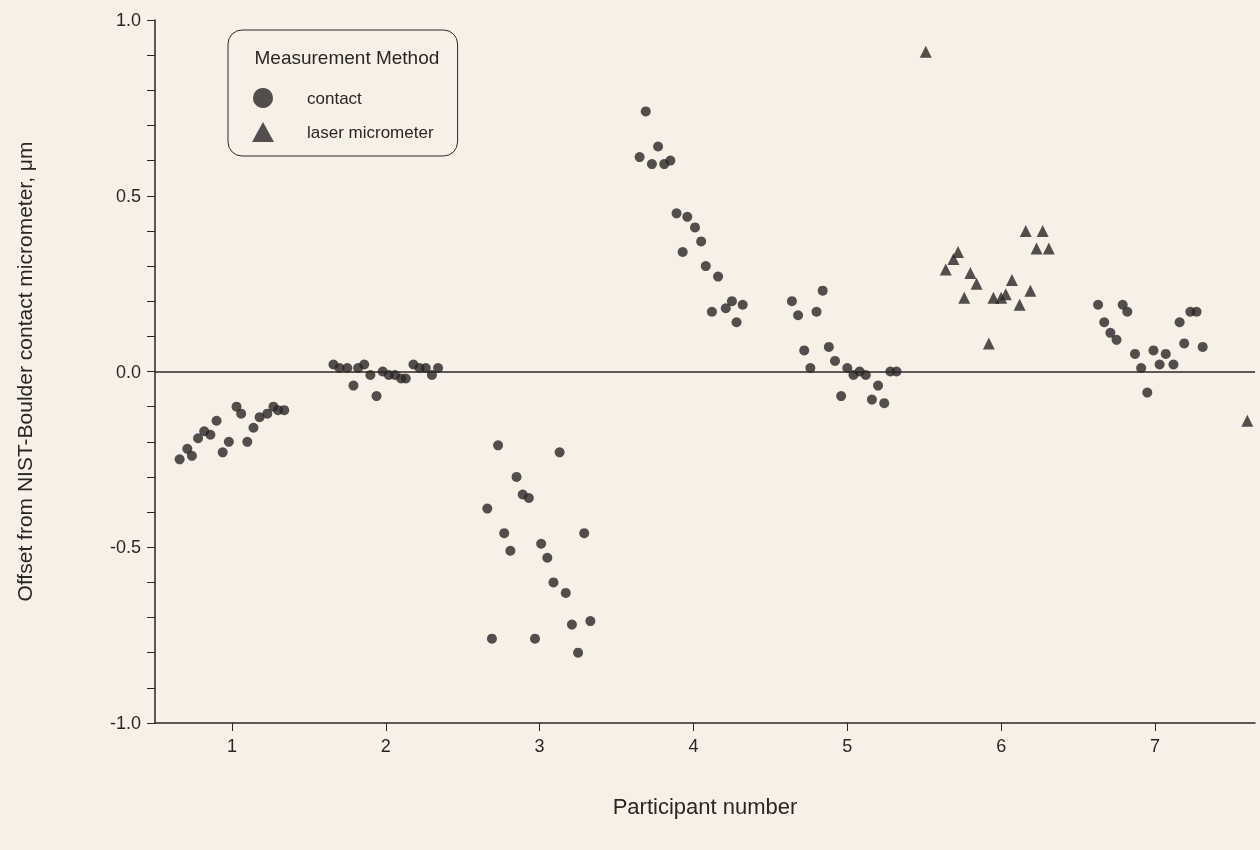  What do you see at coordinates (1155, 746) in the screenshot?
I see `x-tick-label: 7` at bounding box center [1155, 746].